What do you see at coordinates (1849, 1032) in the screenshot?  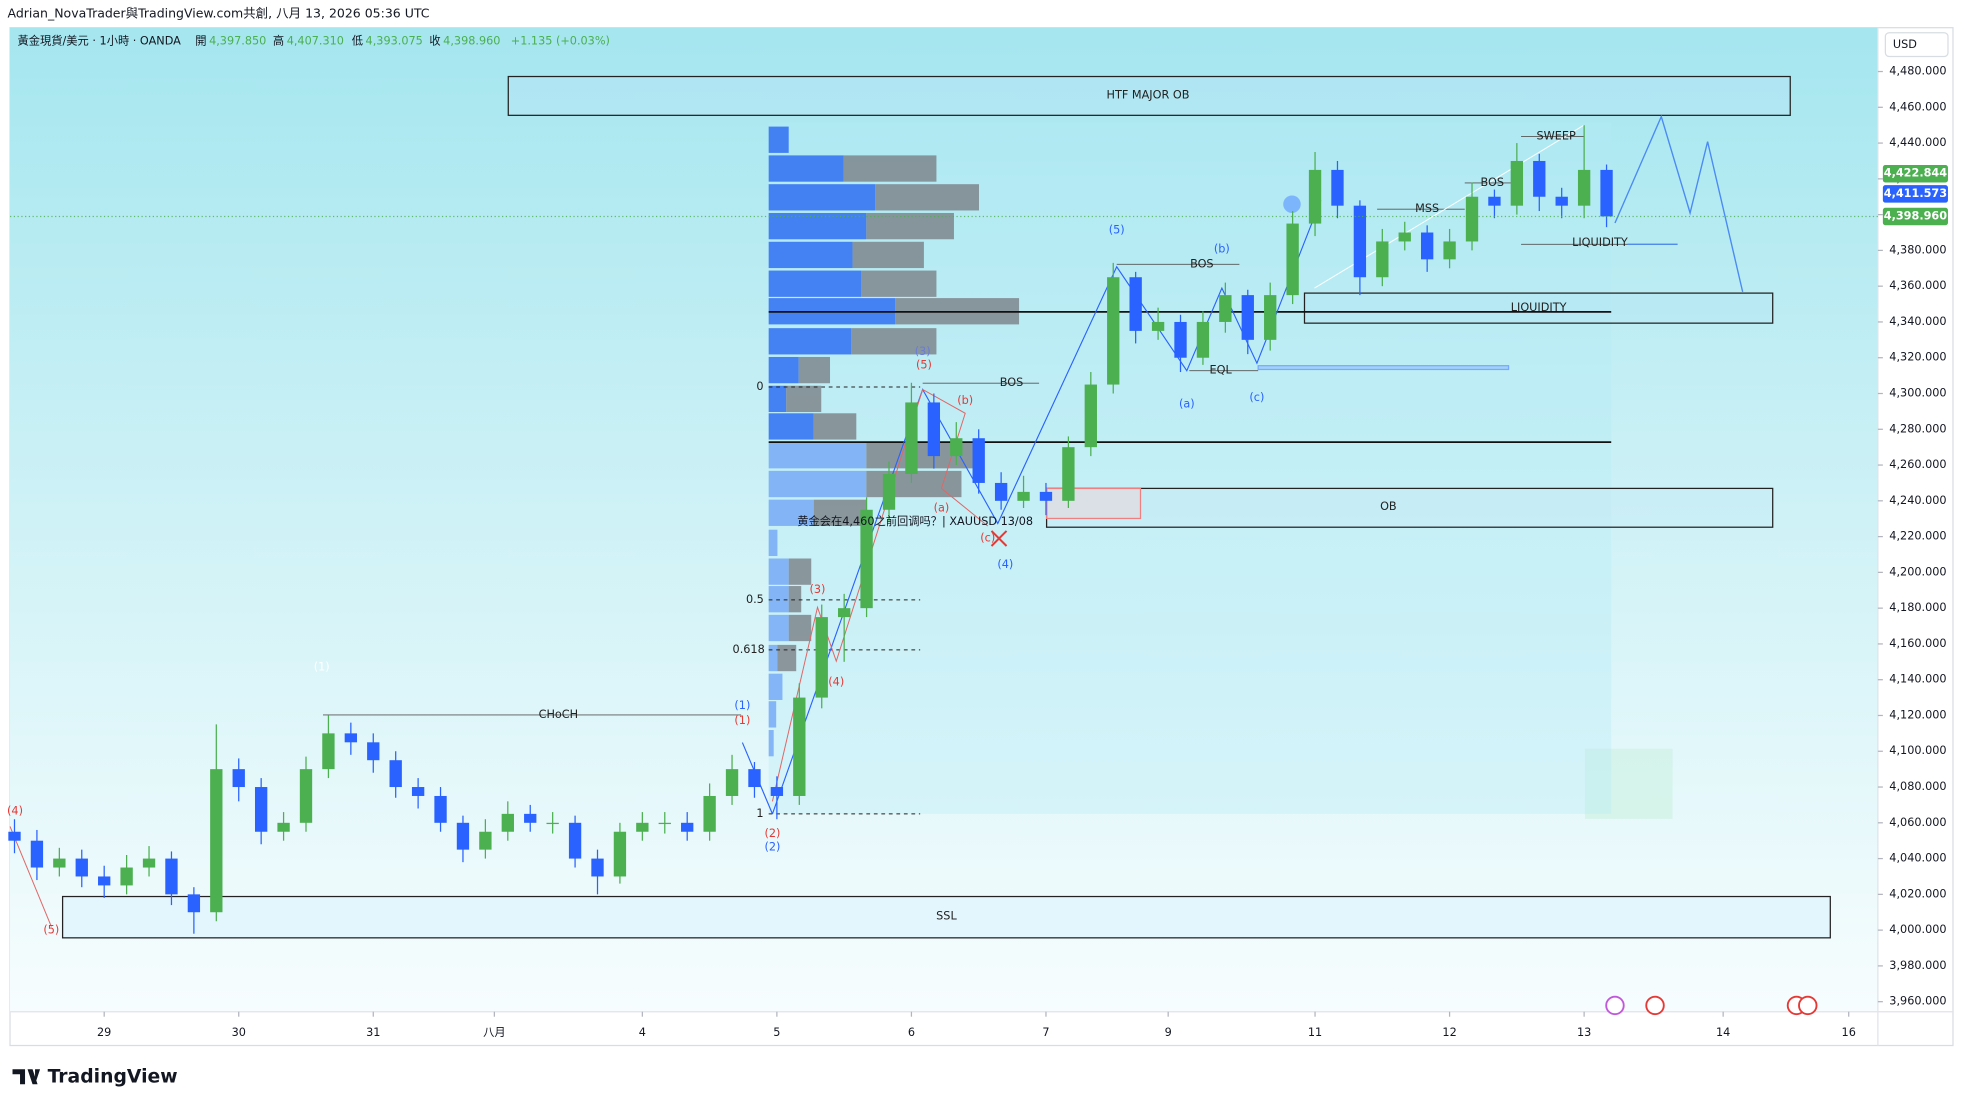 I see `x-tick-label: 16` at bounding box center [1849, 1032].